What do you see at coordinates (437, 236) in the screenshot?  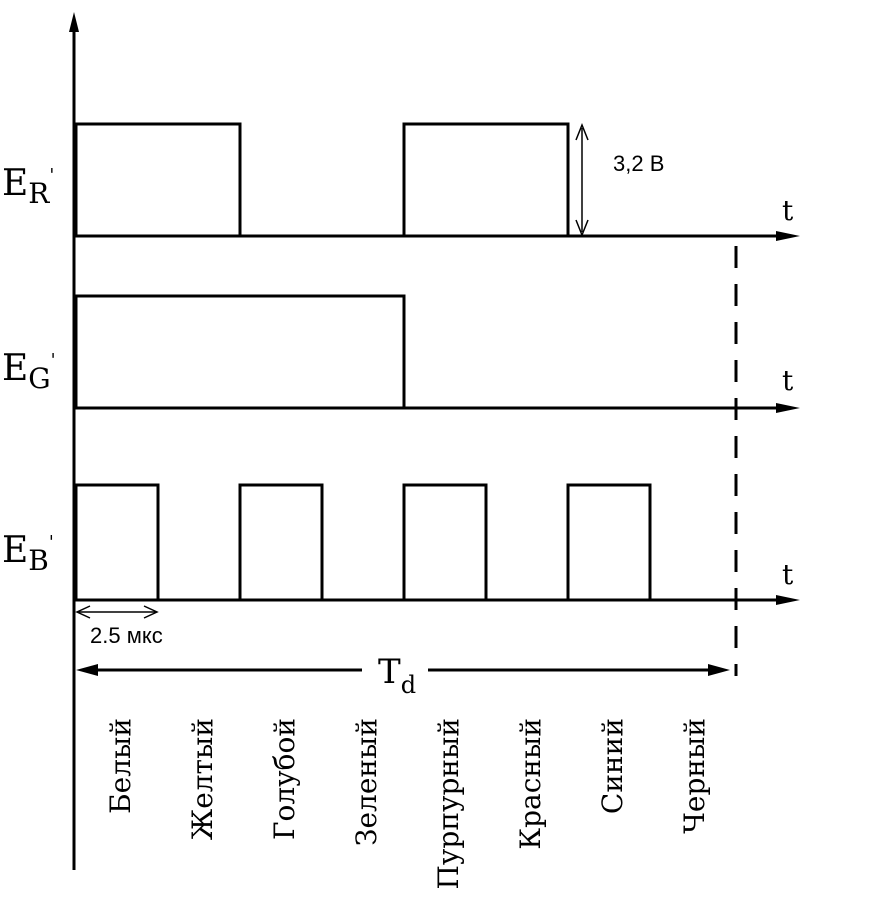 I see `time-axis-er` at bounding box center [437, 236].